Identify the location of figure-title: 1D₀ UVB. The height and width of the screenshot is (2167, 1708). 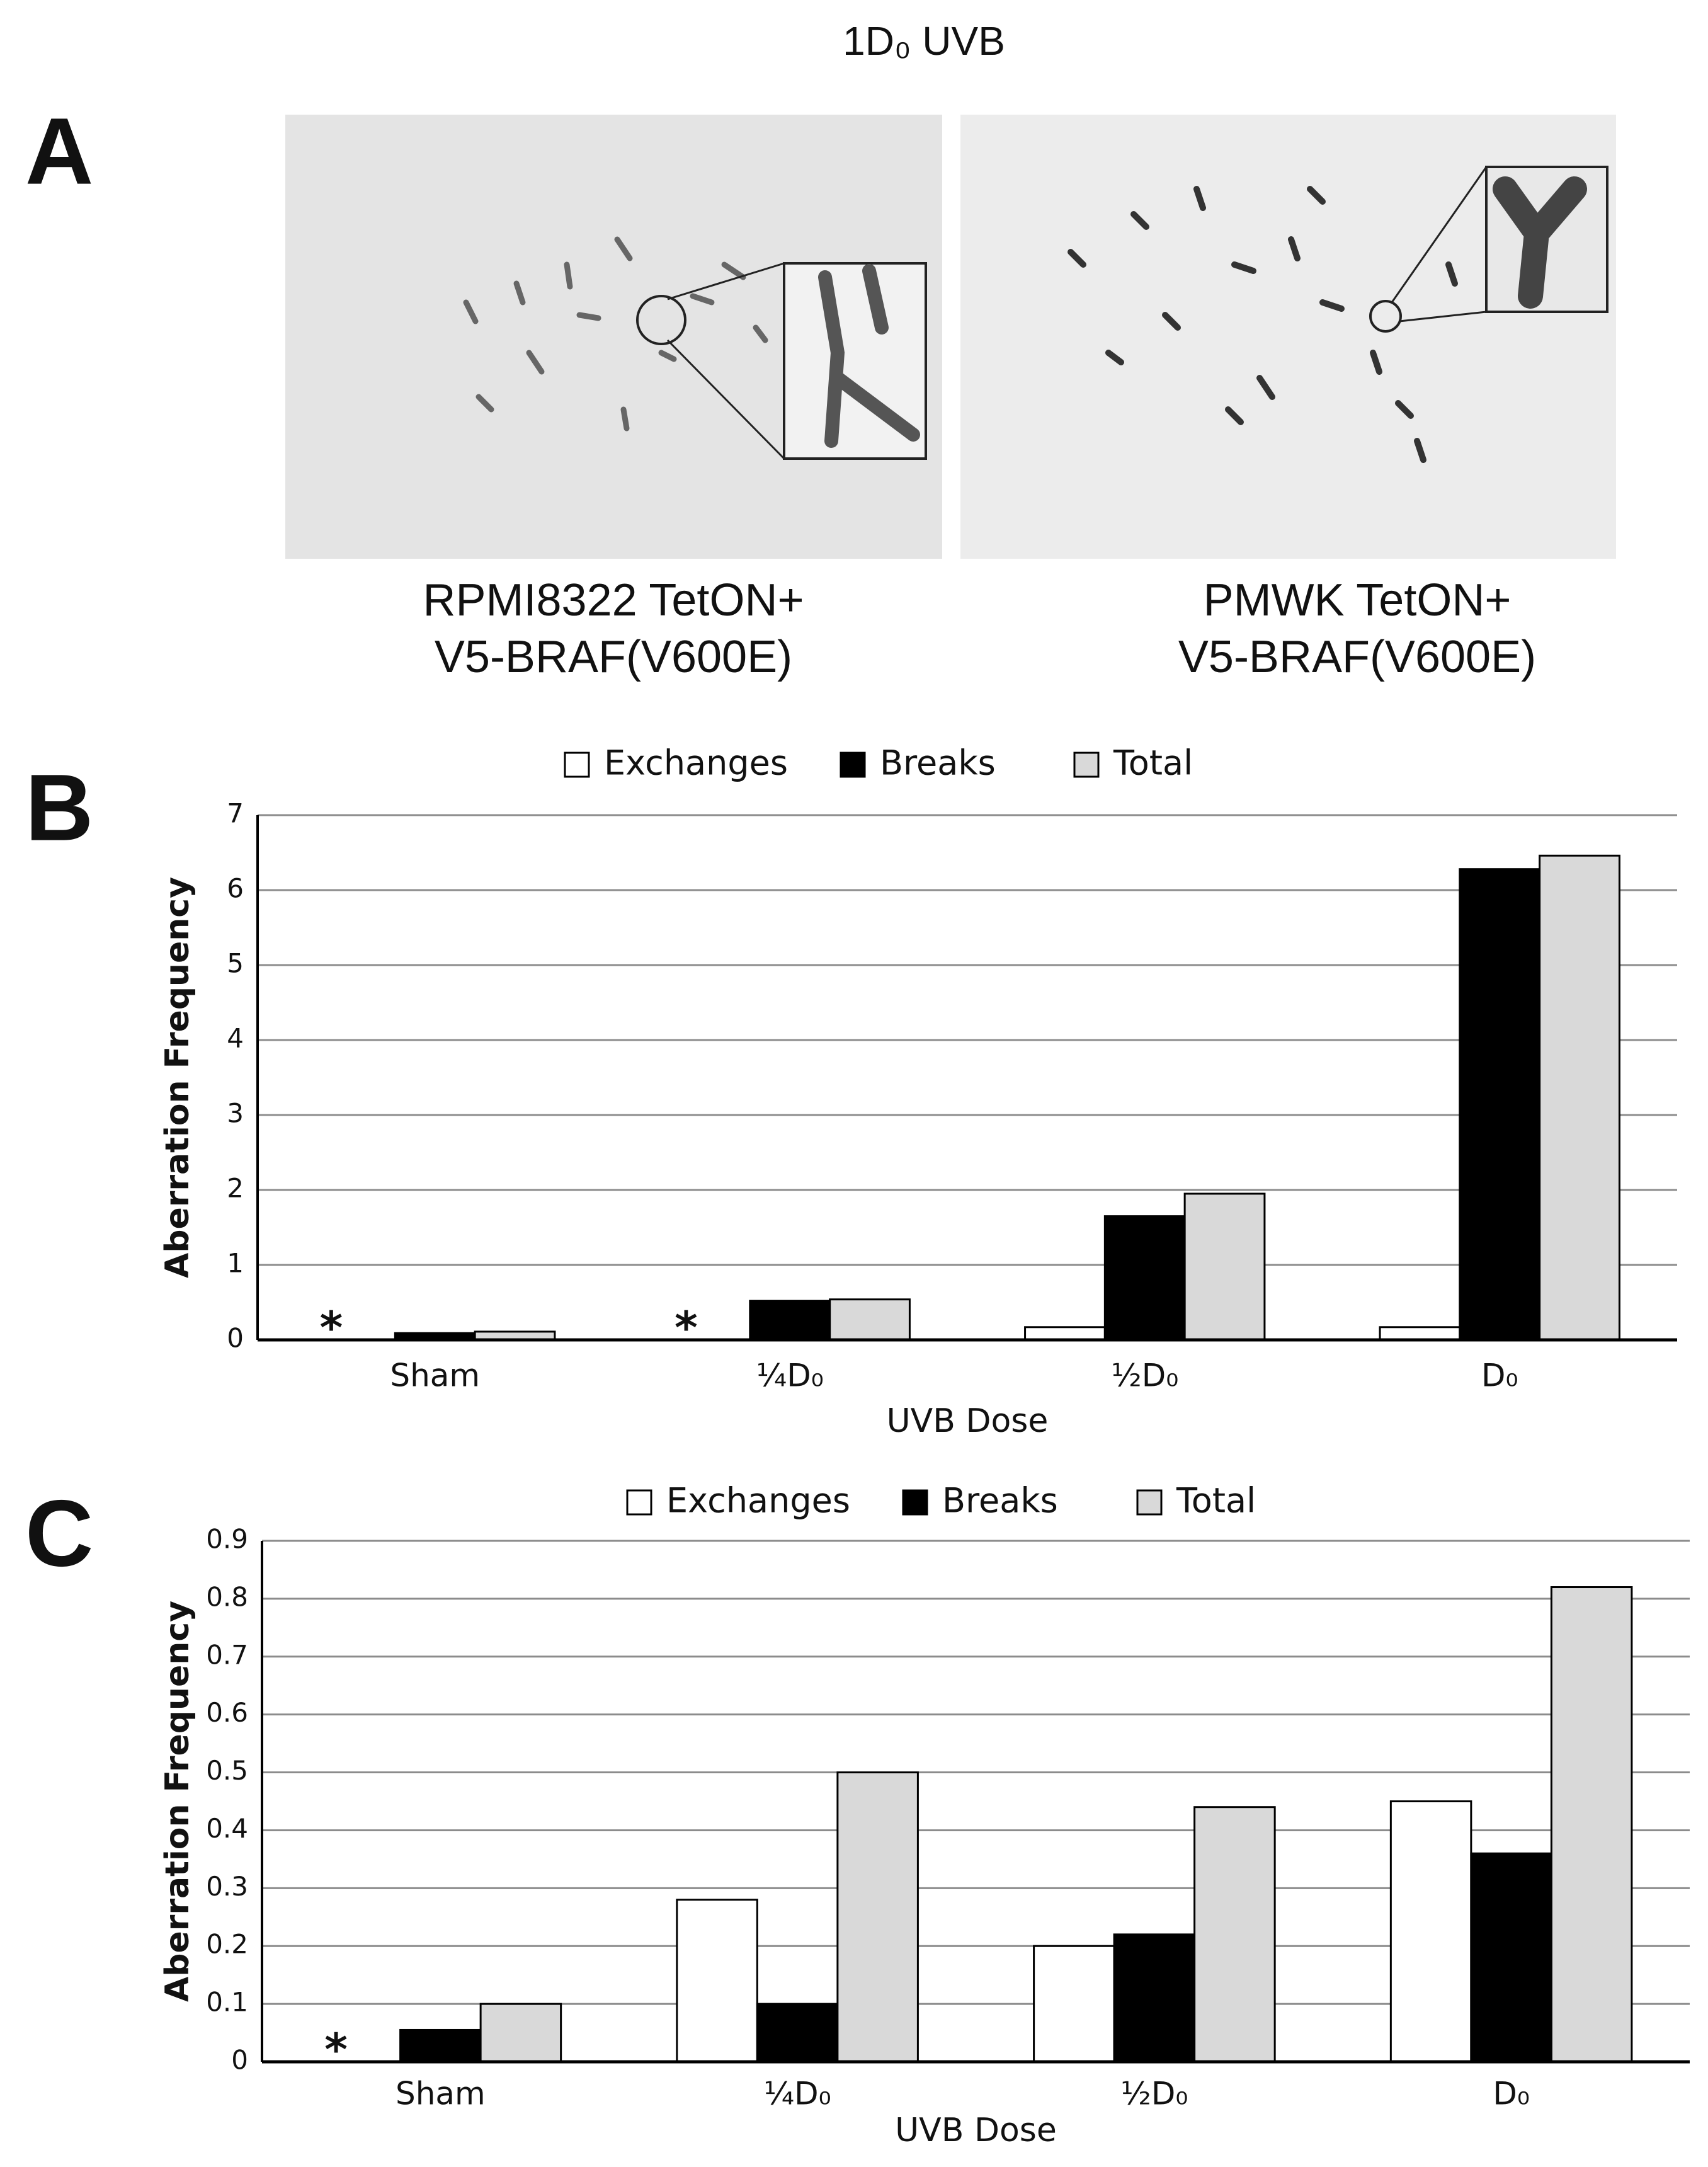
(924, 41).